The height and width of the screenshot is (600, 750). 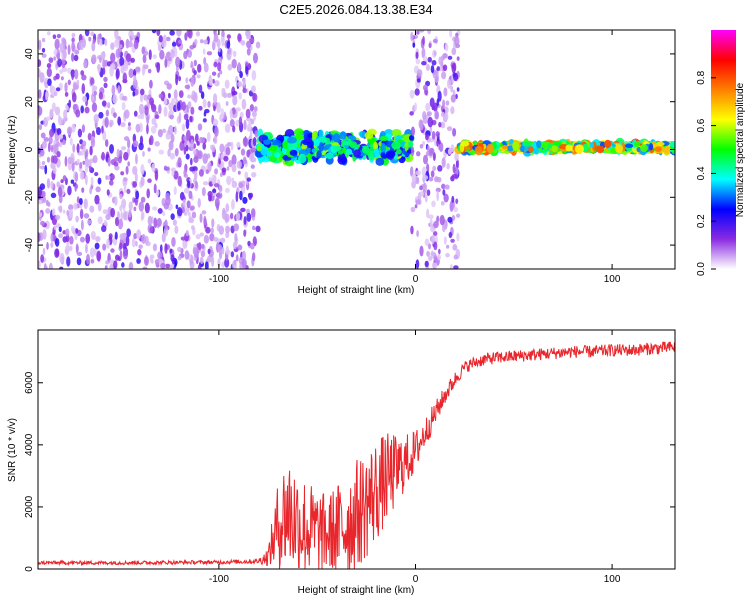 I want to click on y-tick-label: 6000, so click(x=29, y=382).